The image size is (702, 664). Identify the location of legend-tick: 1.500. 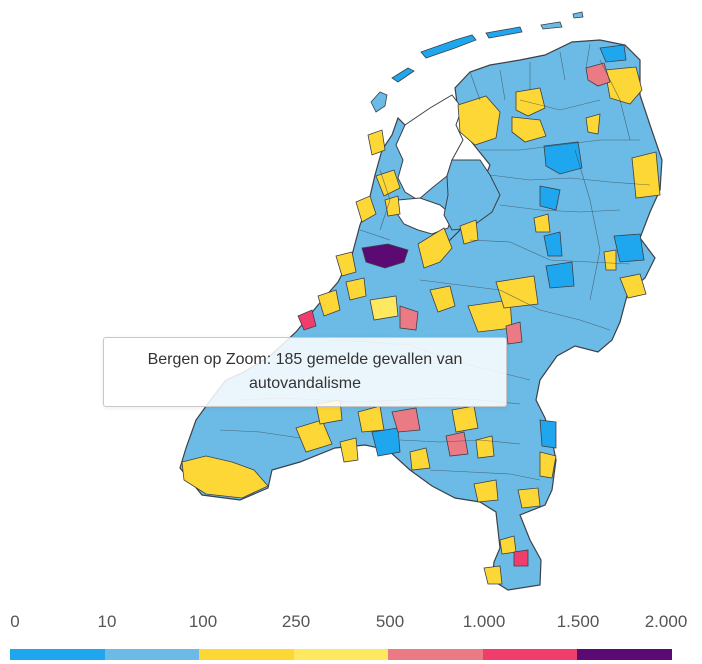
(578, 622).